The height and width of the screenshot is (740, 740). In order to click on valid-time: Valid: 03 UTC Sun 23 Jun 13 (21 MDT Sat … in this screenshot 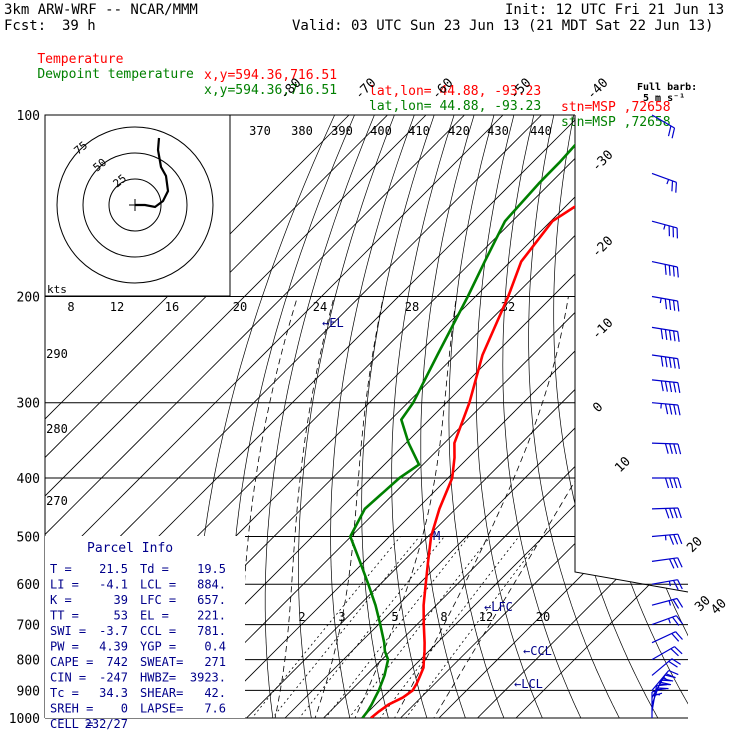, I will do `click(503, 26)`.